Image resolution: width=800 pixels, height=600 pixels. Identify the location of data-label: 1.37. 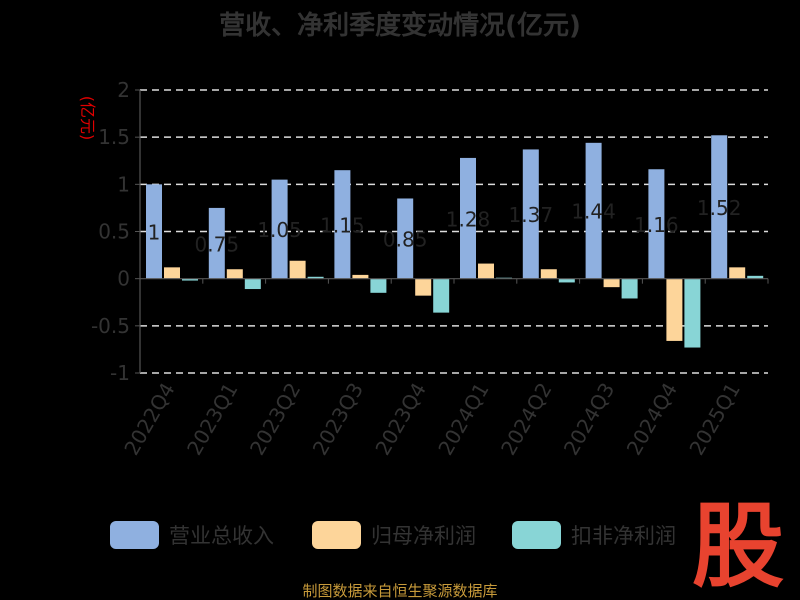
(531, 215).